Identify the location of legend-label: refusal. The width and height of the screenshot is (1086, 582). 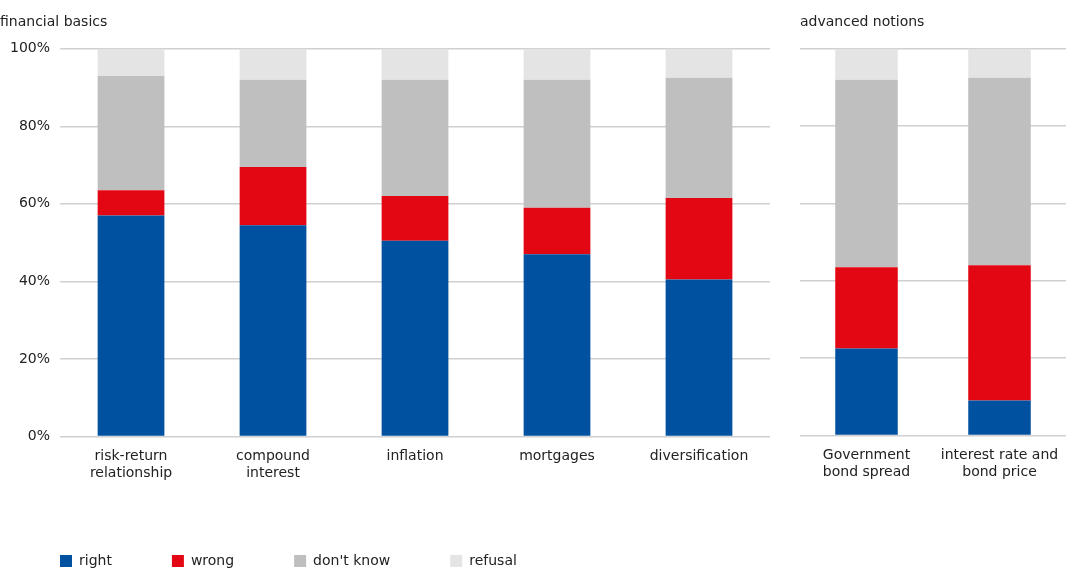
(493, 559).